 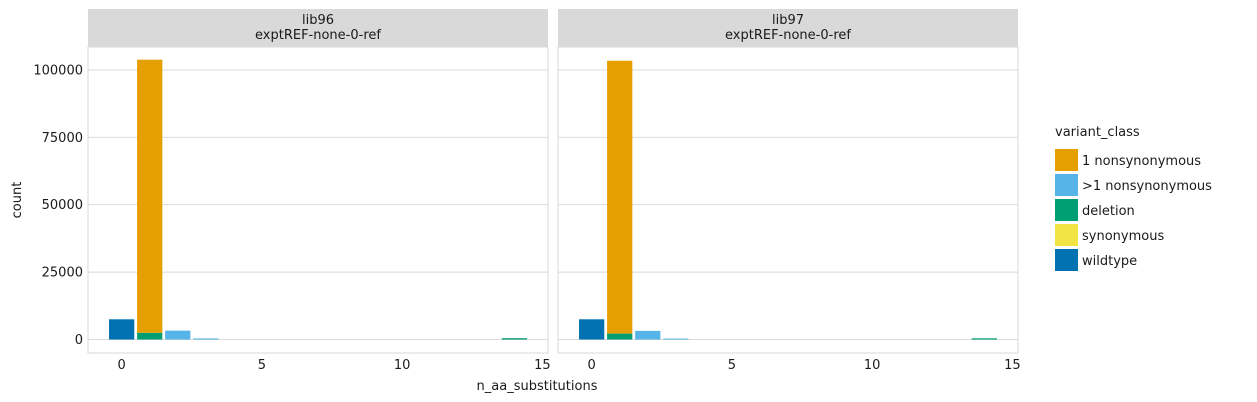 What do you see at coordinates (1097, 132) in the screenshot?
I see `legend-title: variant_class` at bounding box center [1097, 132].